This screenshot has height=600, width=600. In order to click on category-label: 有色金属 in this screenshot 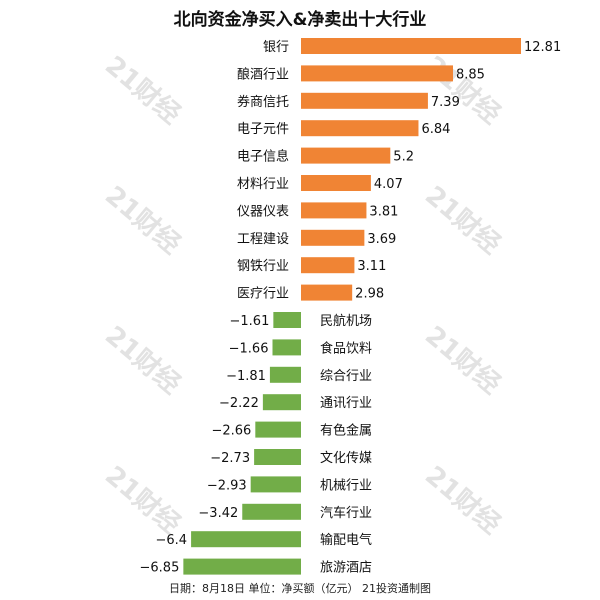, I will do `click(346, 431)`.